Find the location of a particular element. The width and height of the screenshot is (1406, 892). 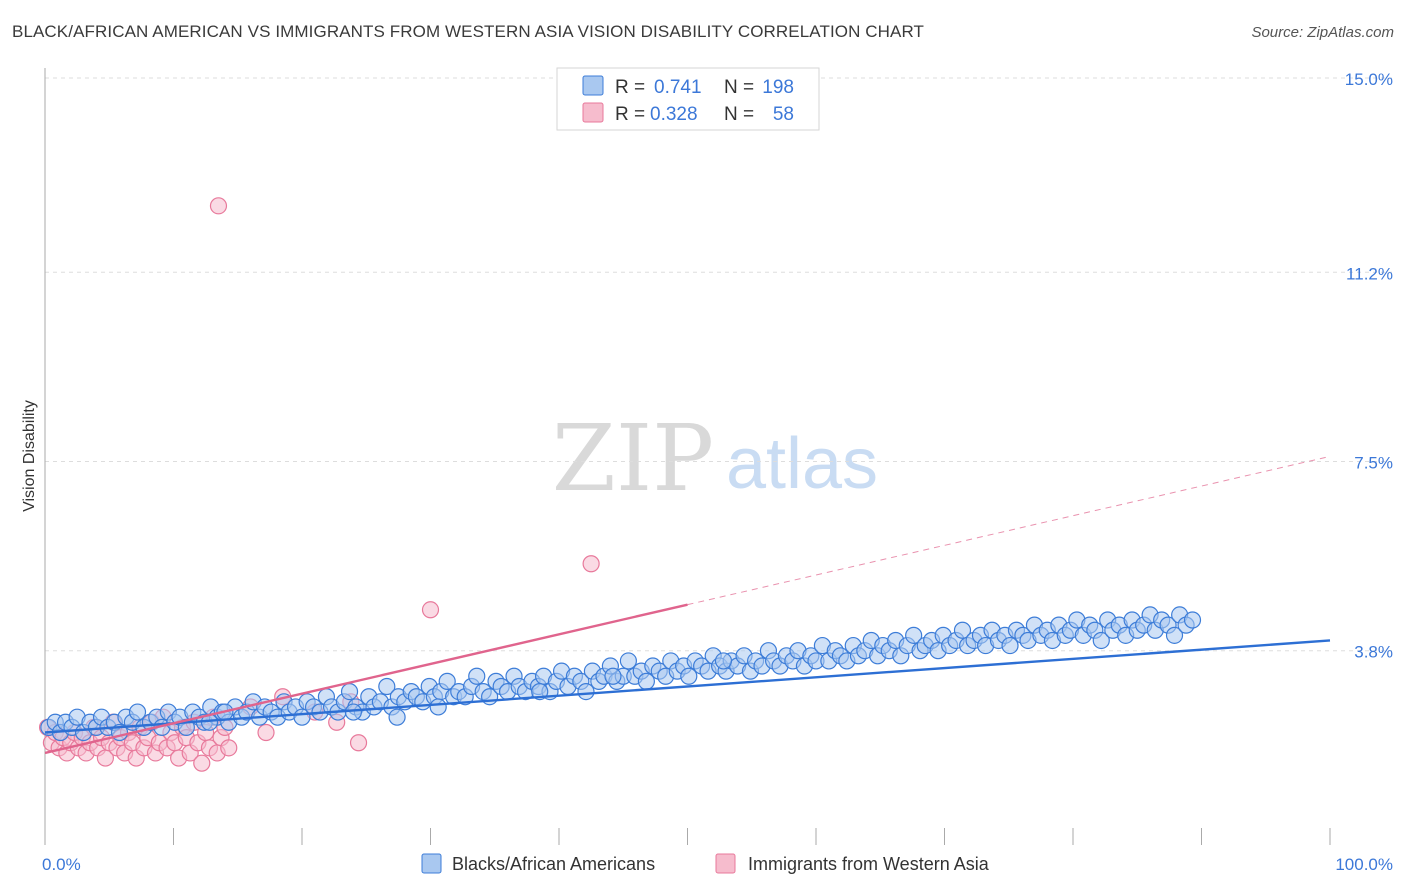

legend-swatch-pink is located at coordinates (593, 112).